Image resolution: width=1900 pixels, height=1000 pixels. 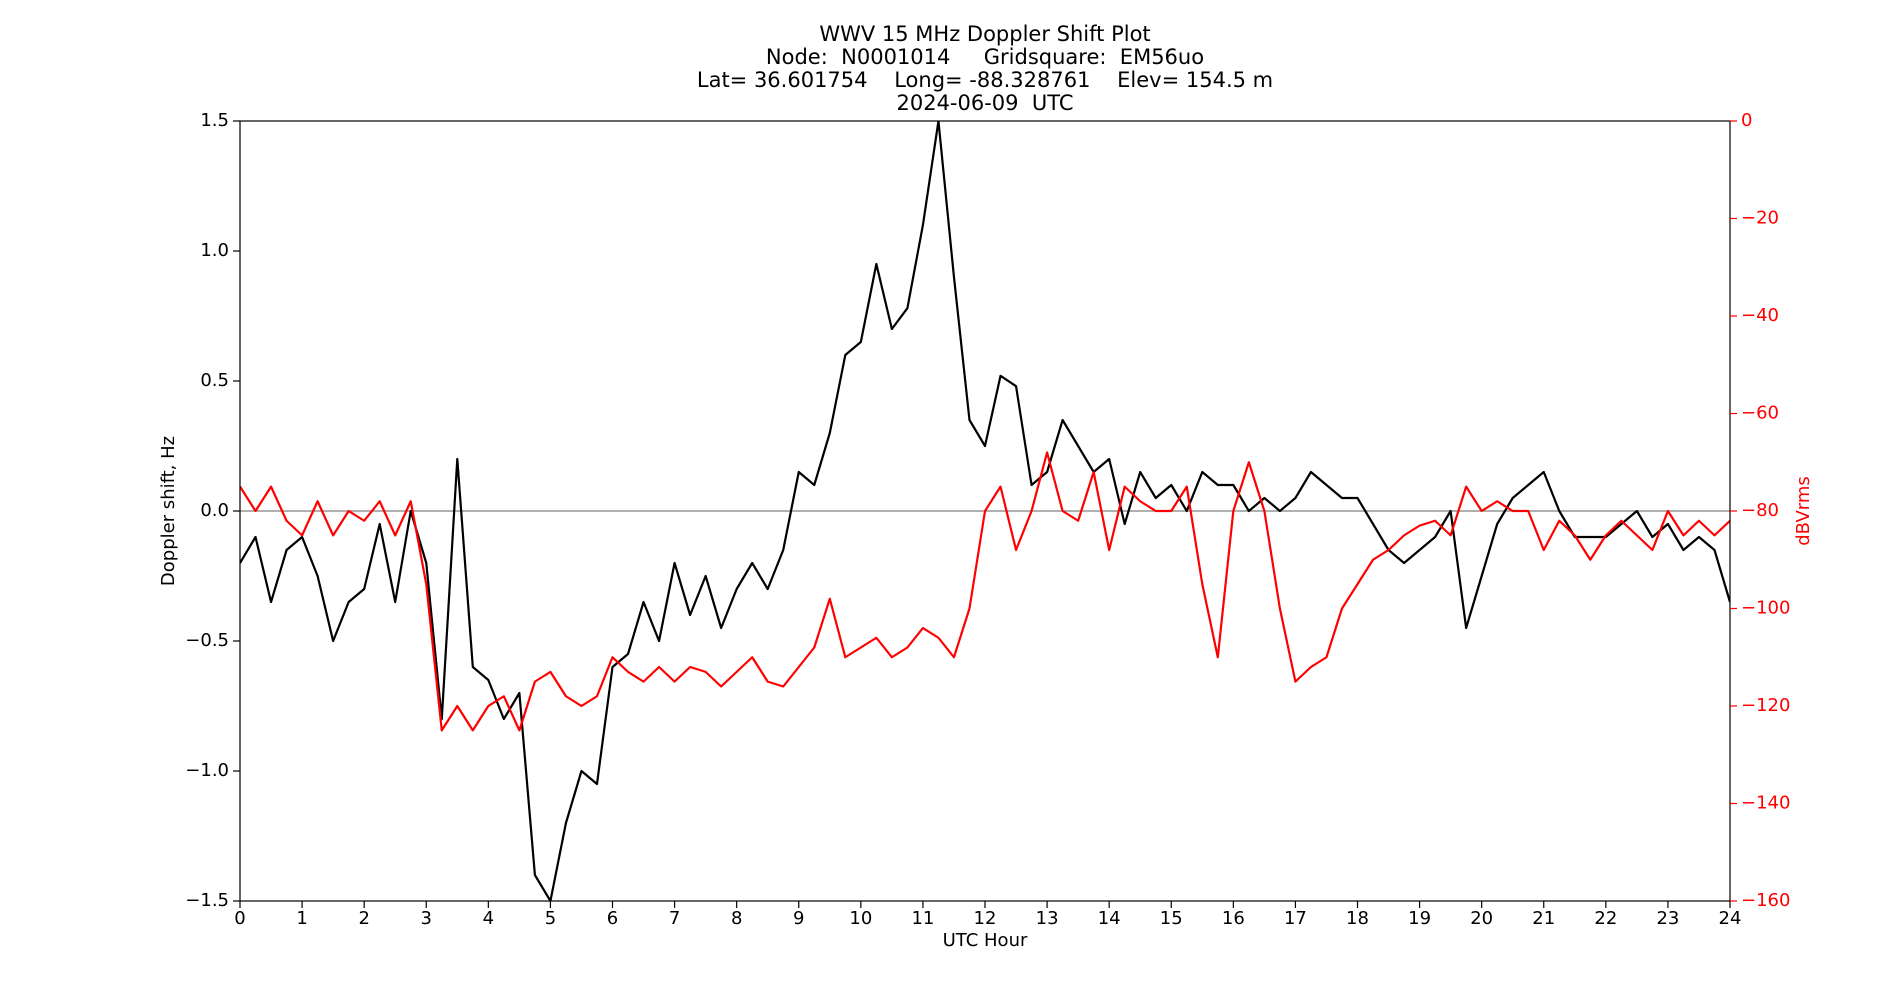 What do you see at coordinates (1543, 918) in the screenshot?
I see `x-tick-label: 21` at bounding box center [1543, 918].